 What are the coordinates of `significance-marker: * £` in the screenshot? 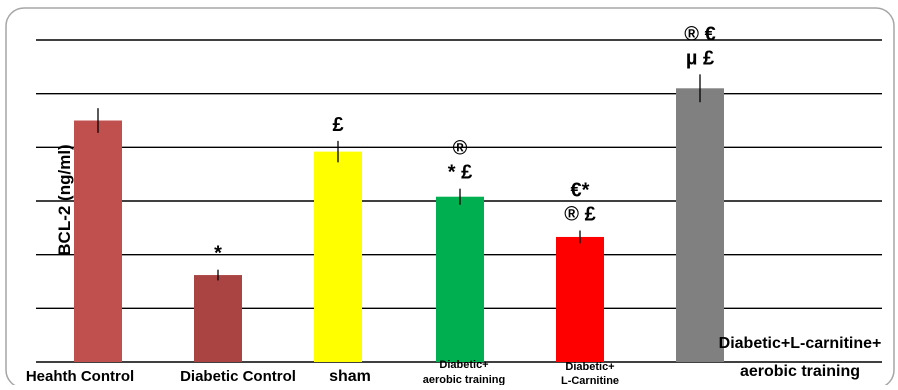 It's located at (460, 173).